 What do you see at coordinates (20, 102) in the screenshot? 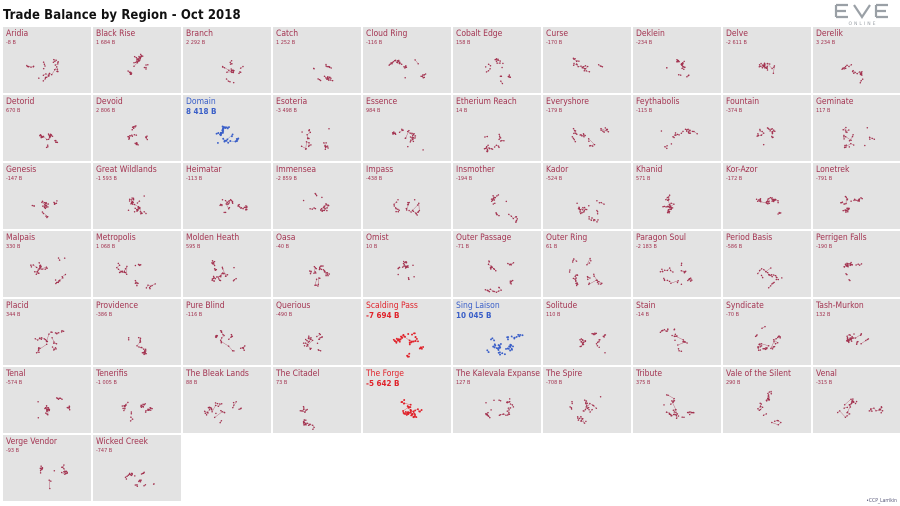
I see `region-name: Detorid` at bounding box center [20, 102].